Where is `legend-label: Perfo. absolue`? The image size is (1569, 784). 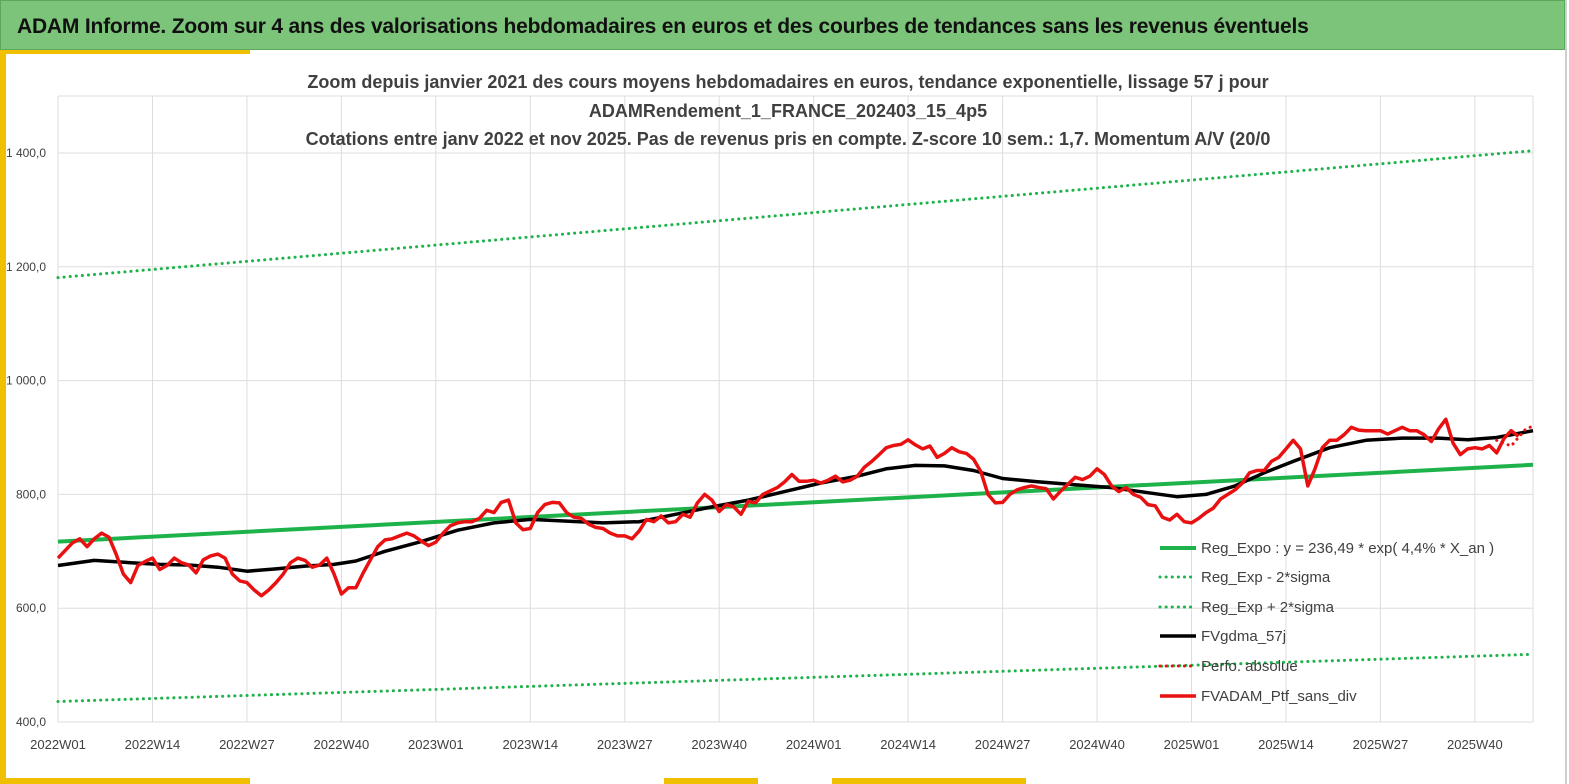 legend-label: Perfo. absolue is located at coordinates (1249, 666).